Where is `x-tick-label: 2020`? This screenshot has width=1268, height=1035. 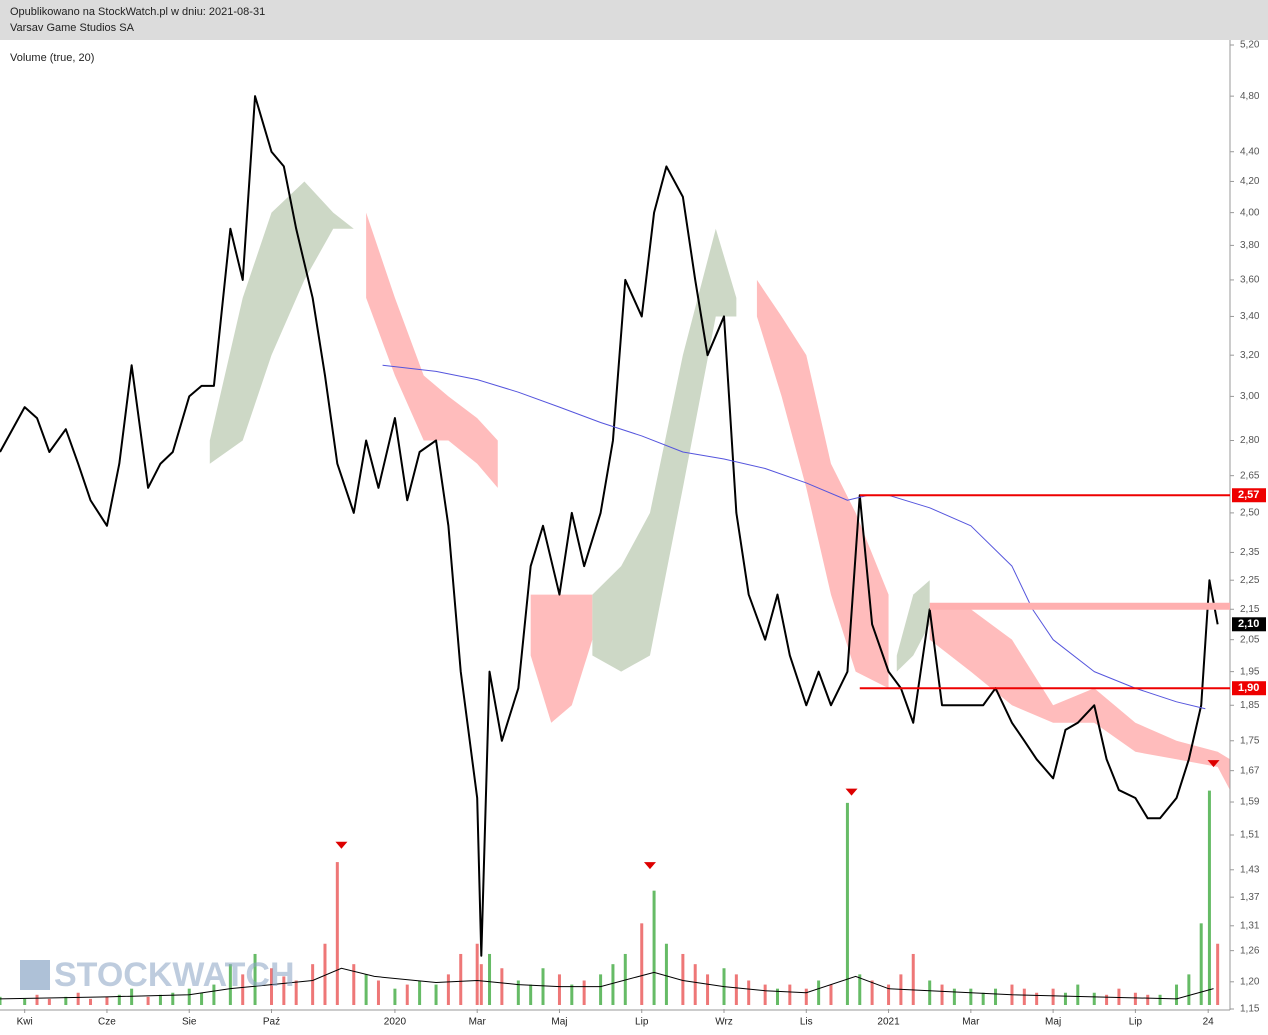
x-tick-label: 2020 is located at coordinates (395, 1022).